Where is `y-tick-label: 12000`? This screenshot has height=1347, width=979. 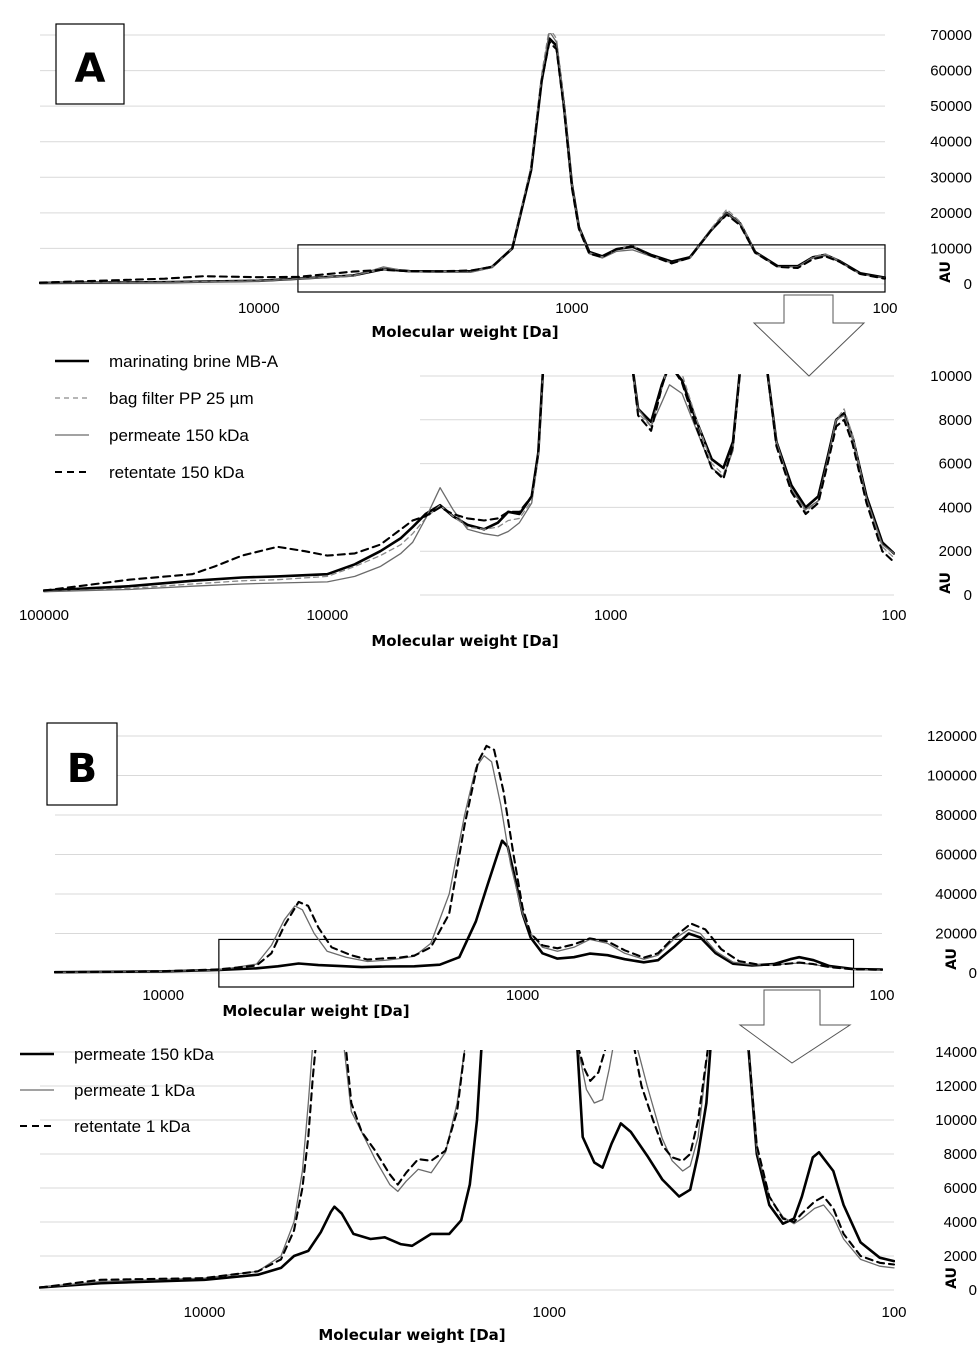 y-tick-label: 12000 is located at coordinates (956, 1086).